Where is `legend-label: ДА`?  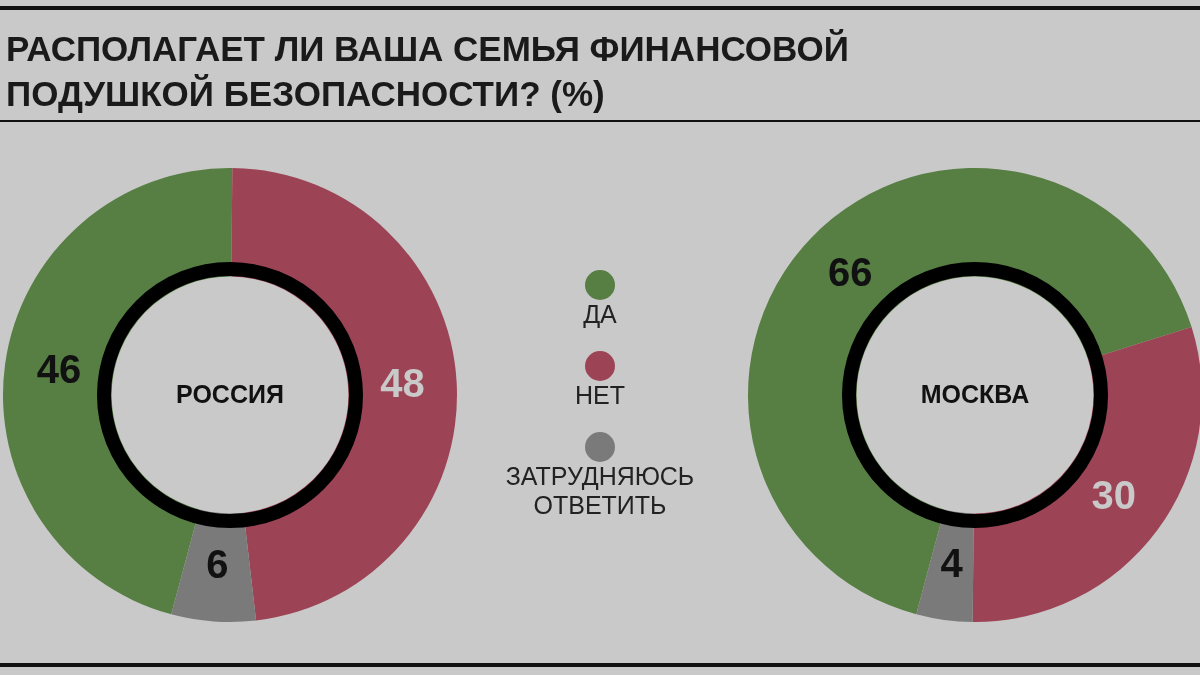 legend-label: ДА is located at coordinates (600, 314).